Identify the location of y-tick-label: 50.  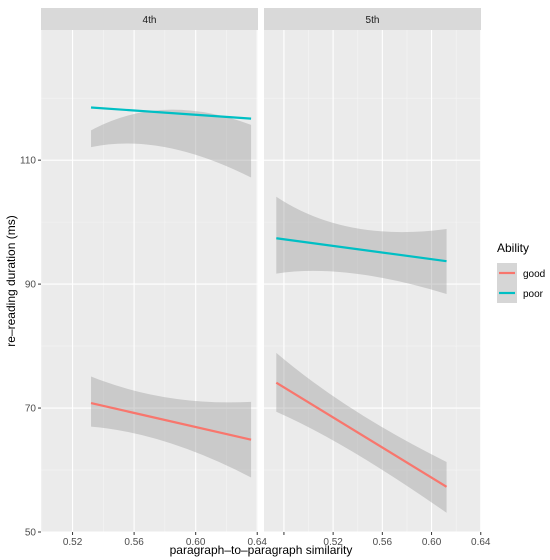
(31, 533).